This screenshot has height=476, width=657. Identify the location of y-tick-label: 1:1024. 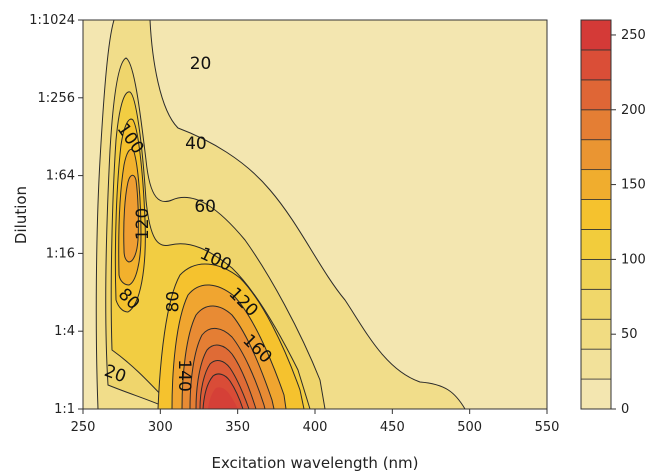
(52, 20).